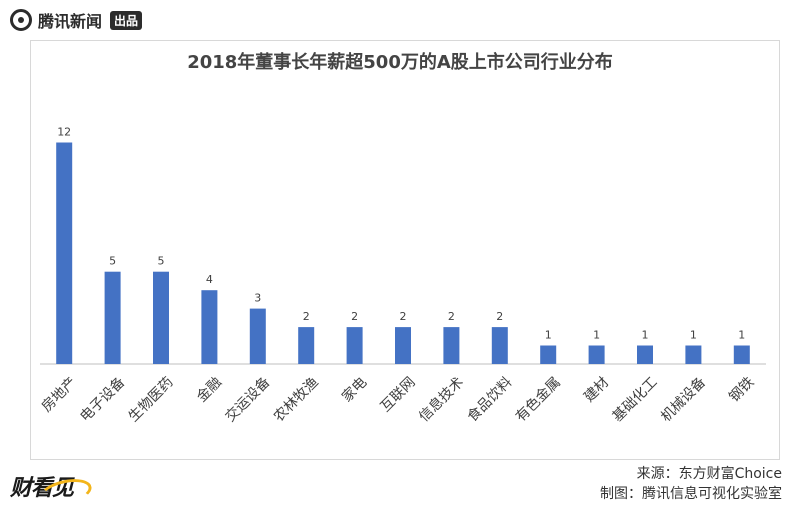 This screenshot has height=513, width=800. I want to click on data-label-1: 5, so click(112, 261).